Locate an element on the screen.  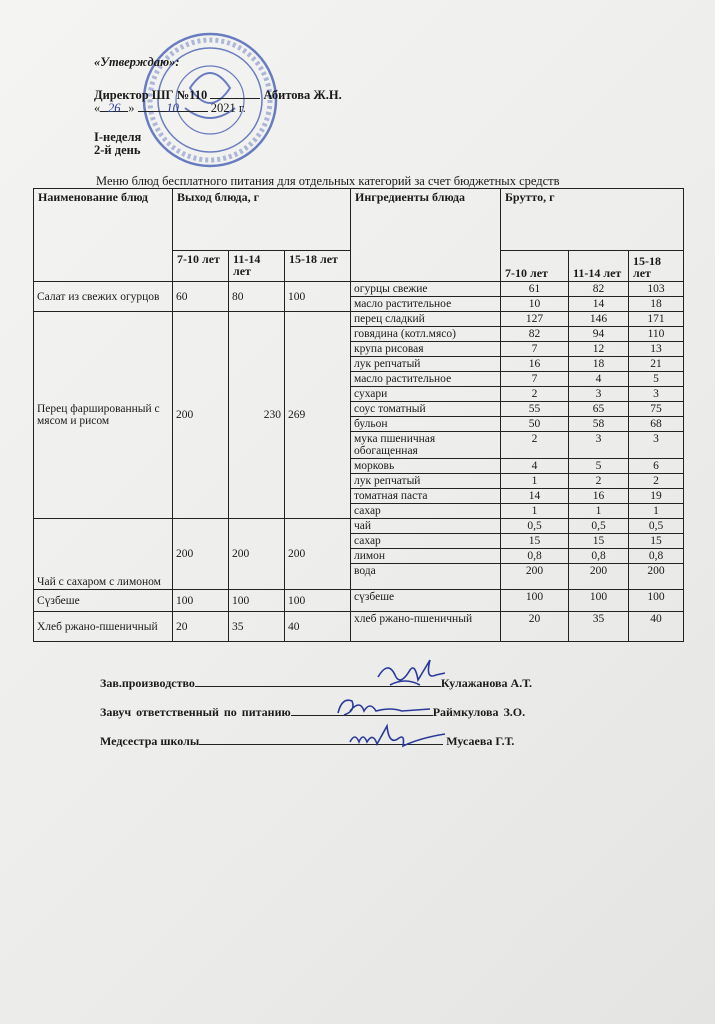
ingredient-gross: 19 is located at coordinates (656, 496).